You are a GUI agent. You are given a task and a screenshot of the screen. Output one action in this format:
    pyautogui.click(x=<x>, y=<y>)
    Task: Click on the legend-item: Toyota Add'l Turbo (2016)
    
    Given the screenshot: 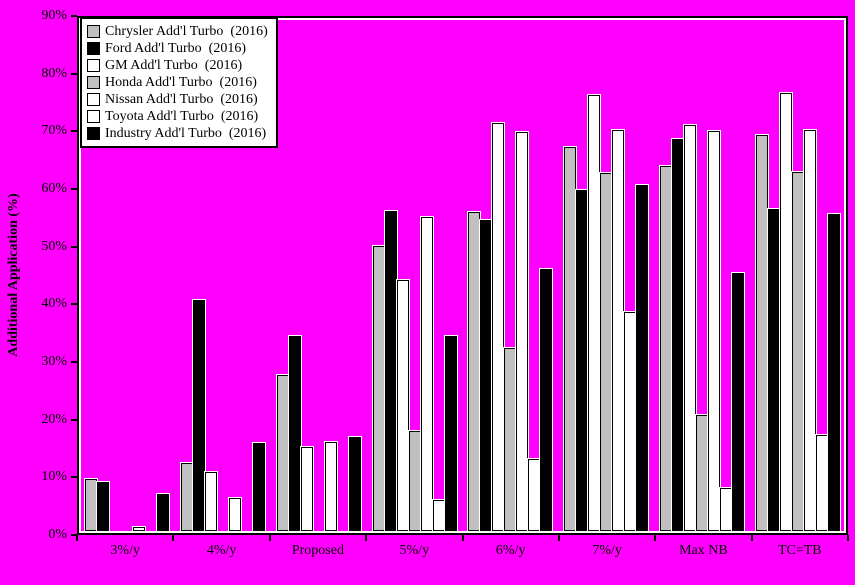 What is the action you would take?
    pyautogui.click(x=177, y=116)
    